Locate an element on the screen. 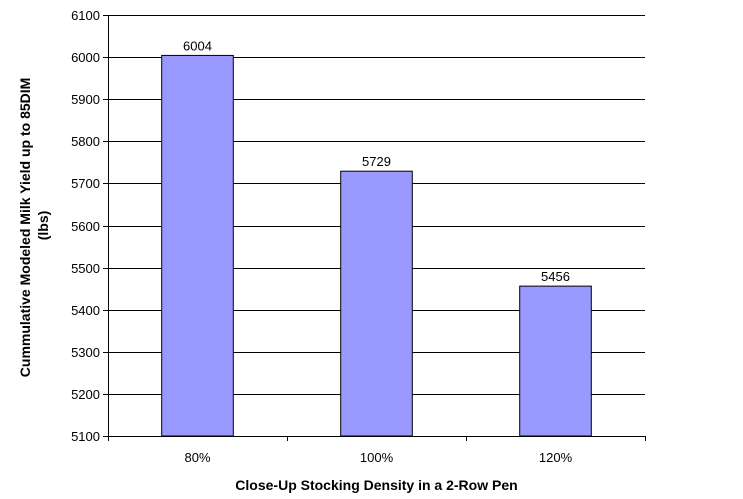 This screenshot has width=743, height=499. x-tick-label: 80% is located at coordinates (197, 457).